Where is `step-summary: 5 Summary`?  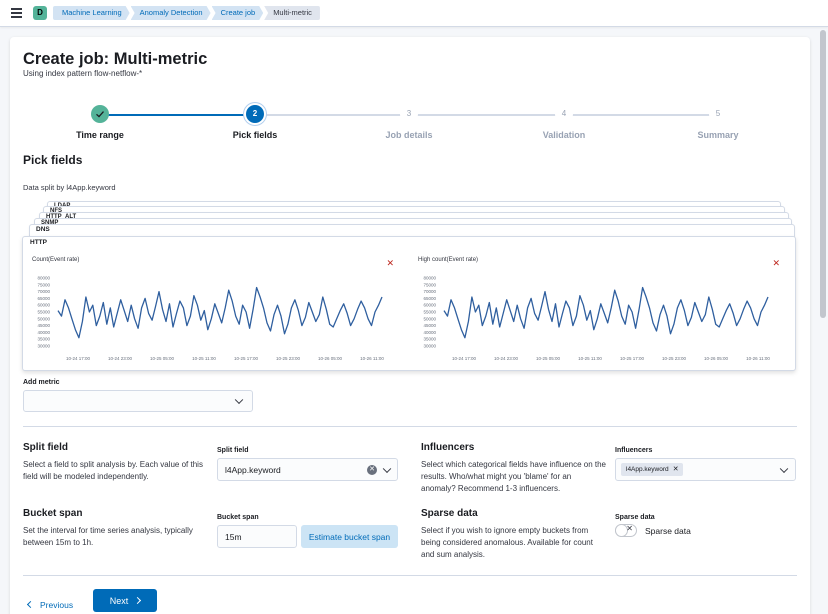
step-summary: 5 Summary is located at coordinates (718, 122).